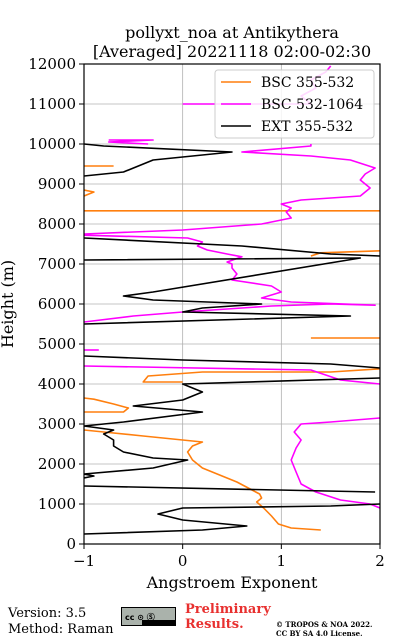  What do you see at coordinates (282, 561) in the screenshot?
I see `x-tick-label: 1` at bounding box center [282, 561].